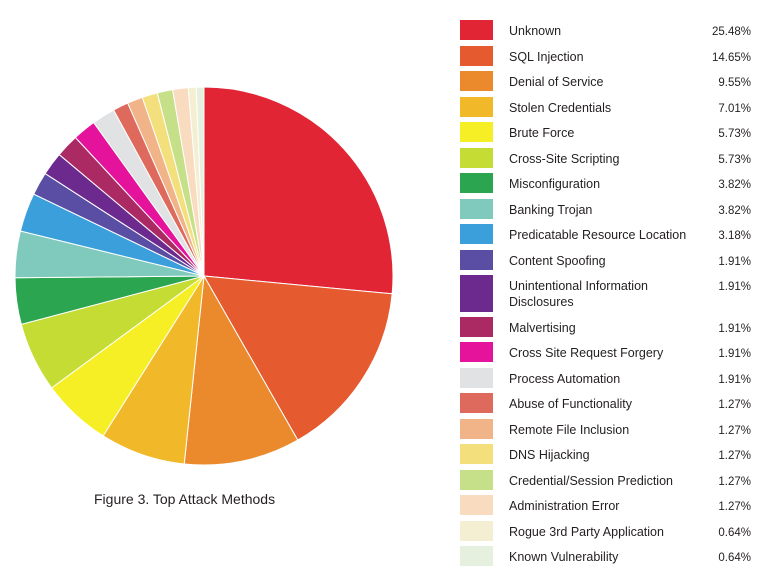  Describe the element at coordinates (734, 109) in the screenshot. I see `legend-value: 7.01%` at that location.